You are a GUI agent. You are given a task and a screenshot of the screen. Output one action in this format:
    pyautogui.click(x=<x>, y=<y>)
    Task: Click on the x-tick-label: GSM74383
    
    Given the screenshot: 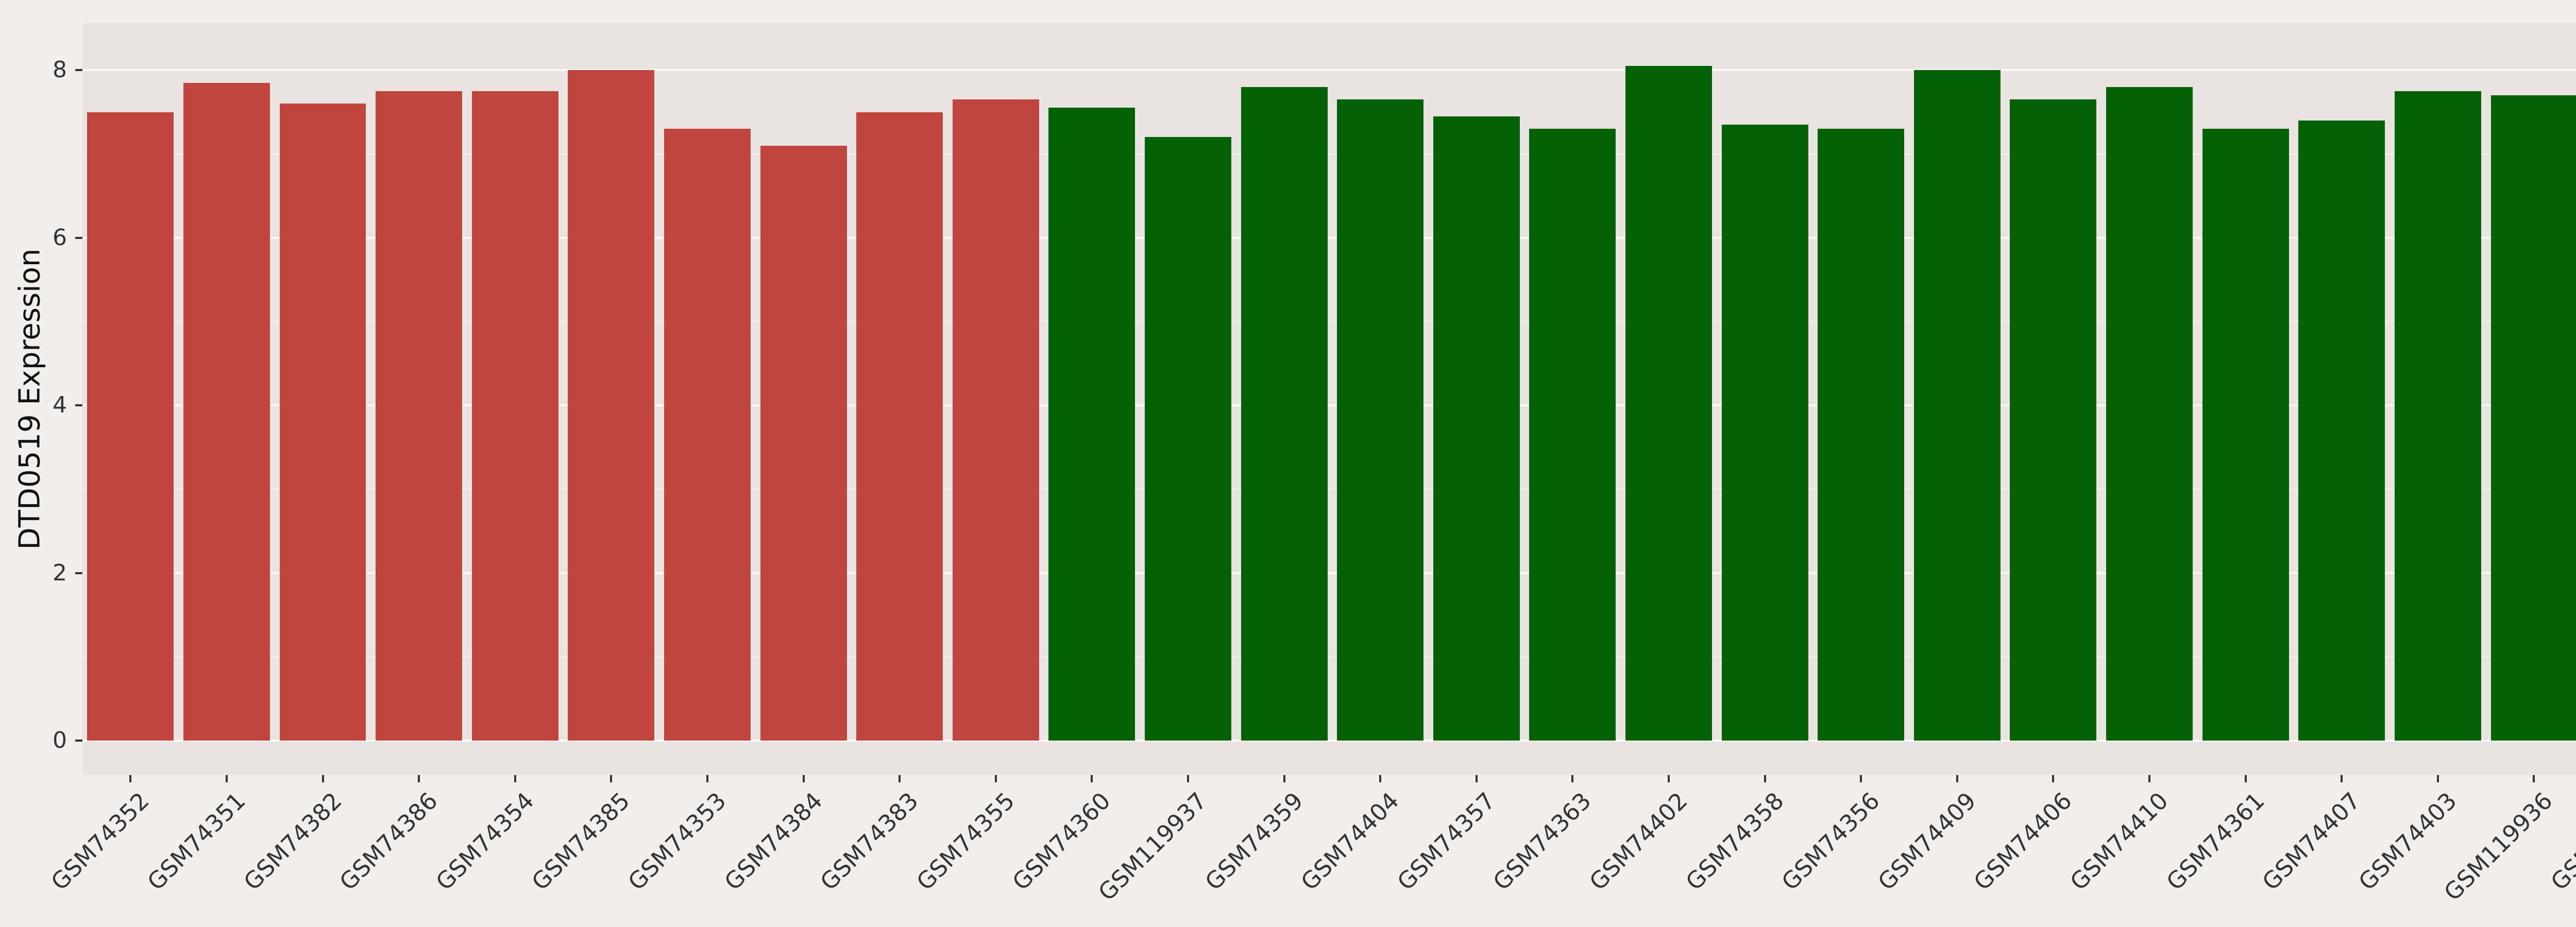 What is the action you would take?
    pyautogui.click(x=870, y=841)
    